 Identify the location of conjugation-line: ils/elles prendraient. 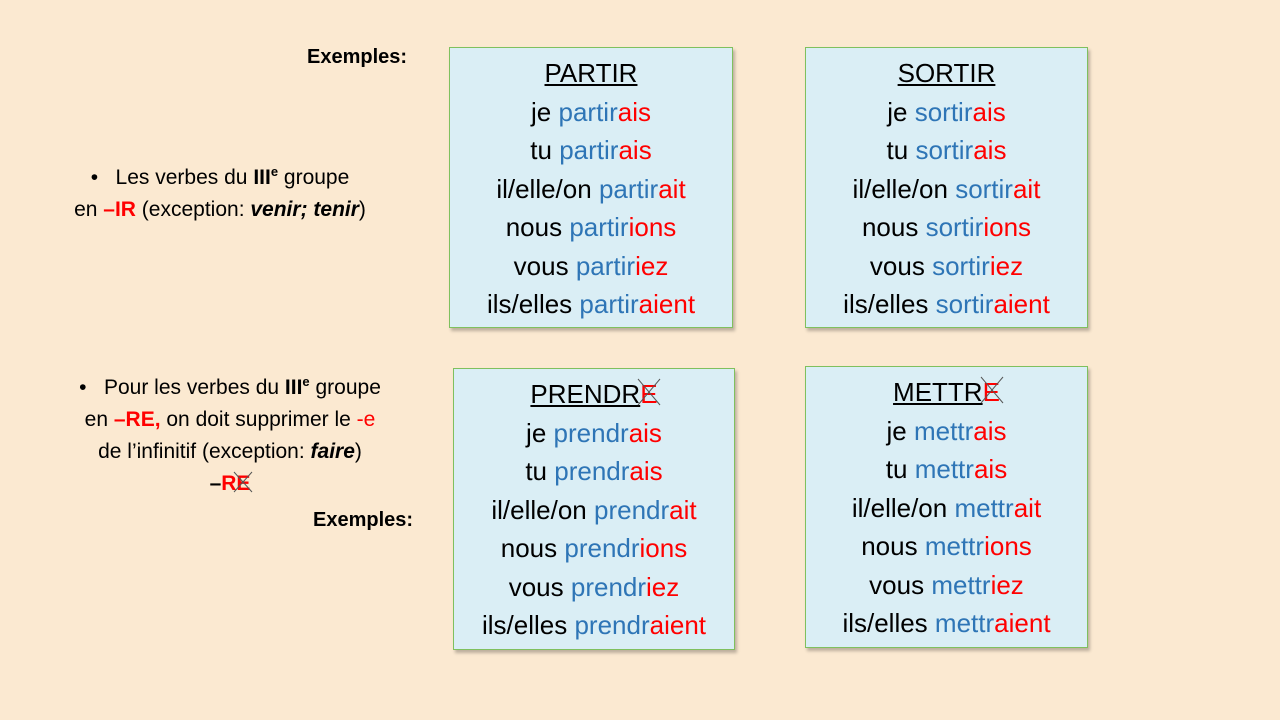
(594, 625).